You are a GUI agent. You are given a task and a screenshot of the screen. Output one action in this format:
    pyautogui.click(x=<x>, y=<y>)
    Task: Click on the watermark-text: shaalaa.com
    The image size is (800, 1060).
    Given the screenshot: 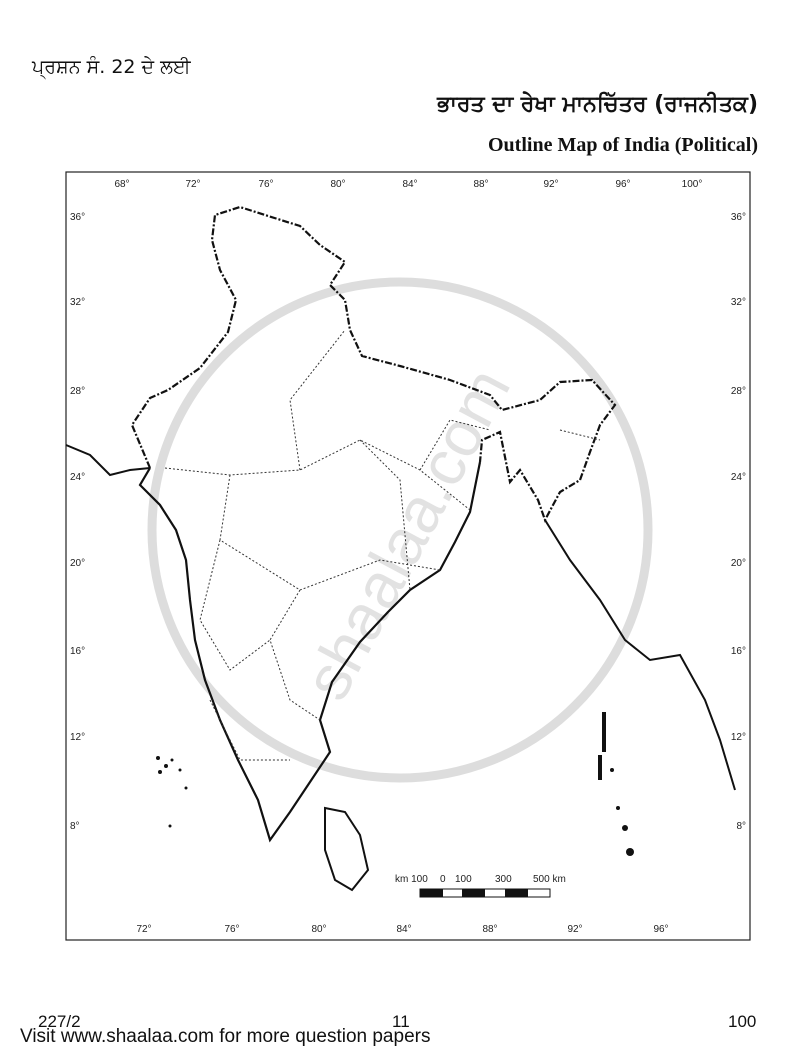 What is the action you would take?
    pyautogui.click(x=407, y=534)
    